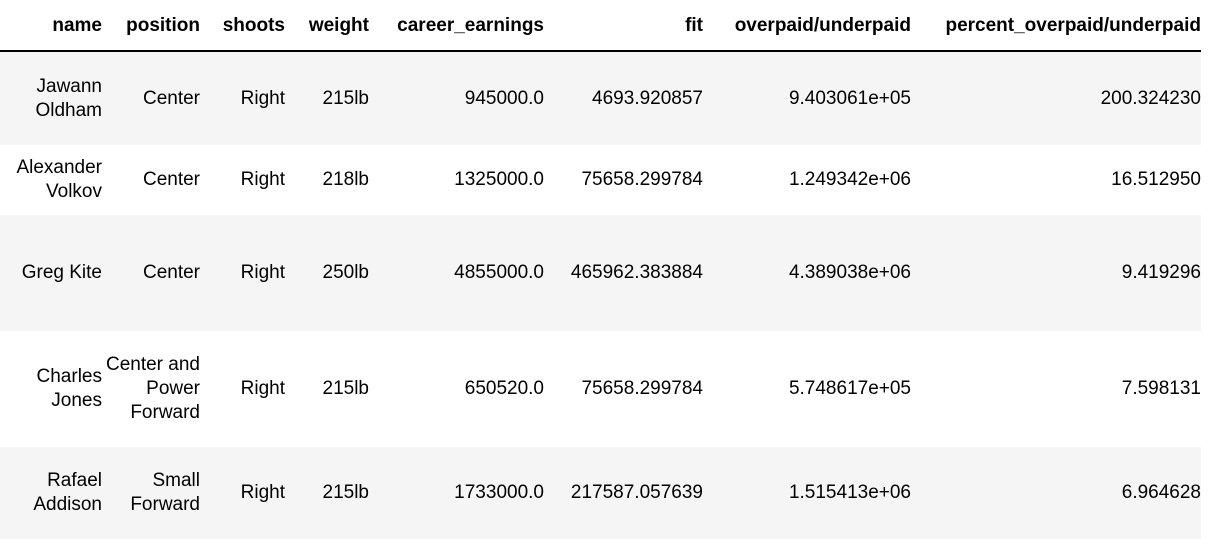 The width and height of the screenshot is (1232, 539). I want to click on cell-career-earnings: 4855000.0, so click(499, 272).